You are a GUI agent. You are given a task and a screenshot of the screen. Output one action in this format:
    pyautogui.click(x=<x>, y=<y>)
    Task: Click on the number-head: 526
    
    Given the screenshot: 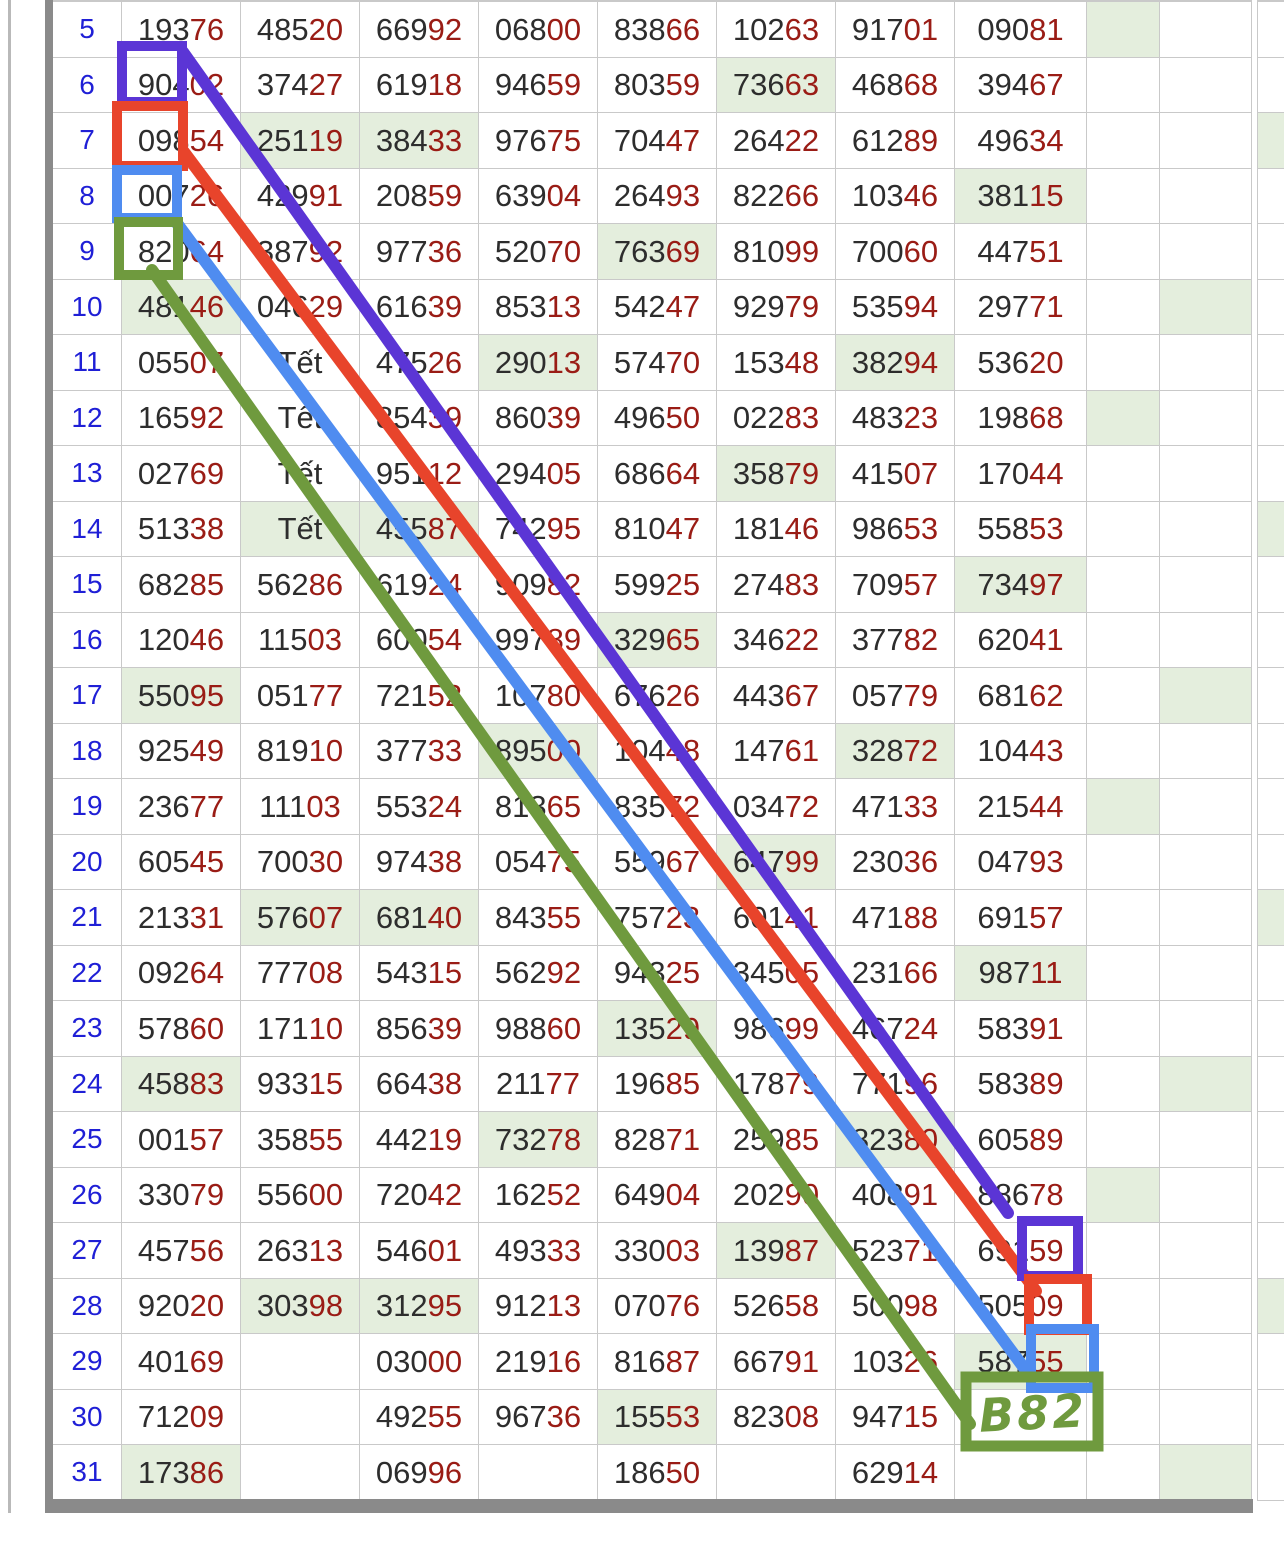 What is the action you would take?
    pyautogui.click(x=758, y=1306)
    